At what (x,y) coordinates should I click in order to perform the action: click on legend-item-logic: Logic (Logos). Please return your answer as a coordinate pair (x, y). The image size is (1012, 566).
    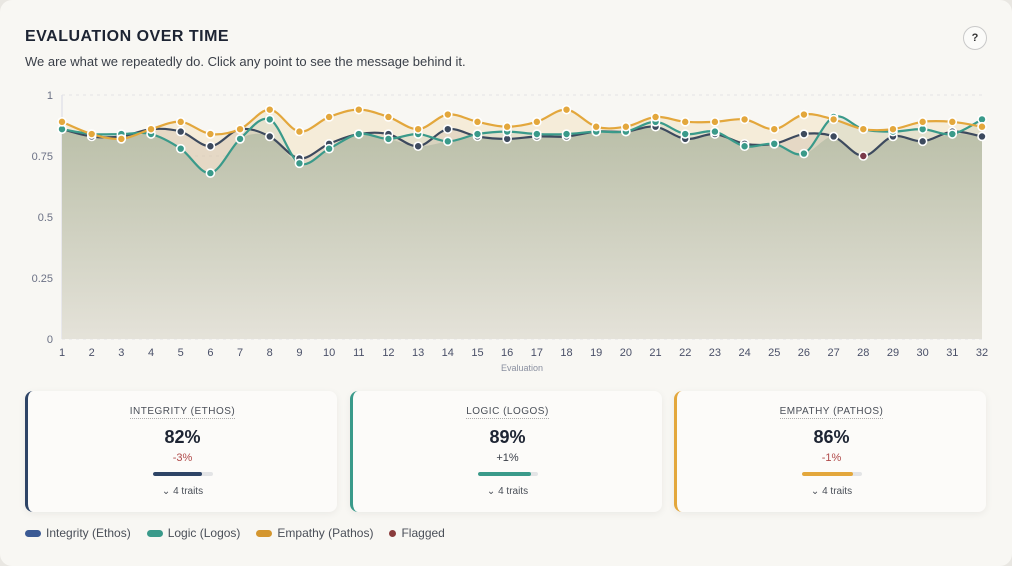
    Looking at the image, I should click on (193, 533).